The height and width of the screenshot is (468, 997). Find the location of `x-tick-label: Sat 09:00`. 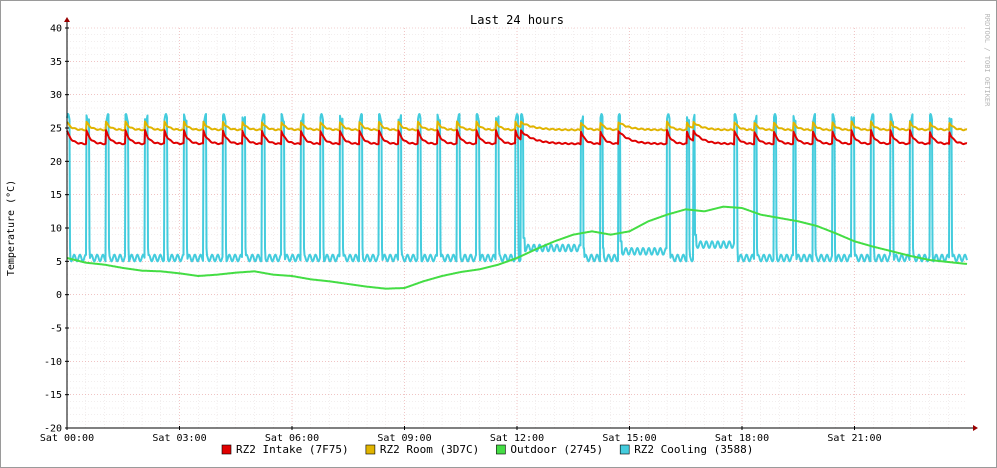

x-tick-label: Sat 09:00 is located at coordinates (404, 438).